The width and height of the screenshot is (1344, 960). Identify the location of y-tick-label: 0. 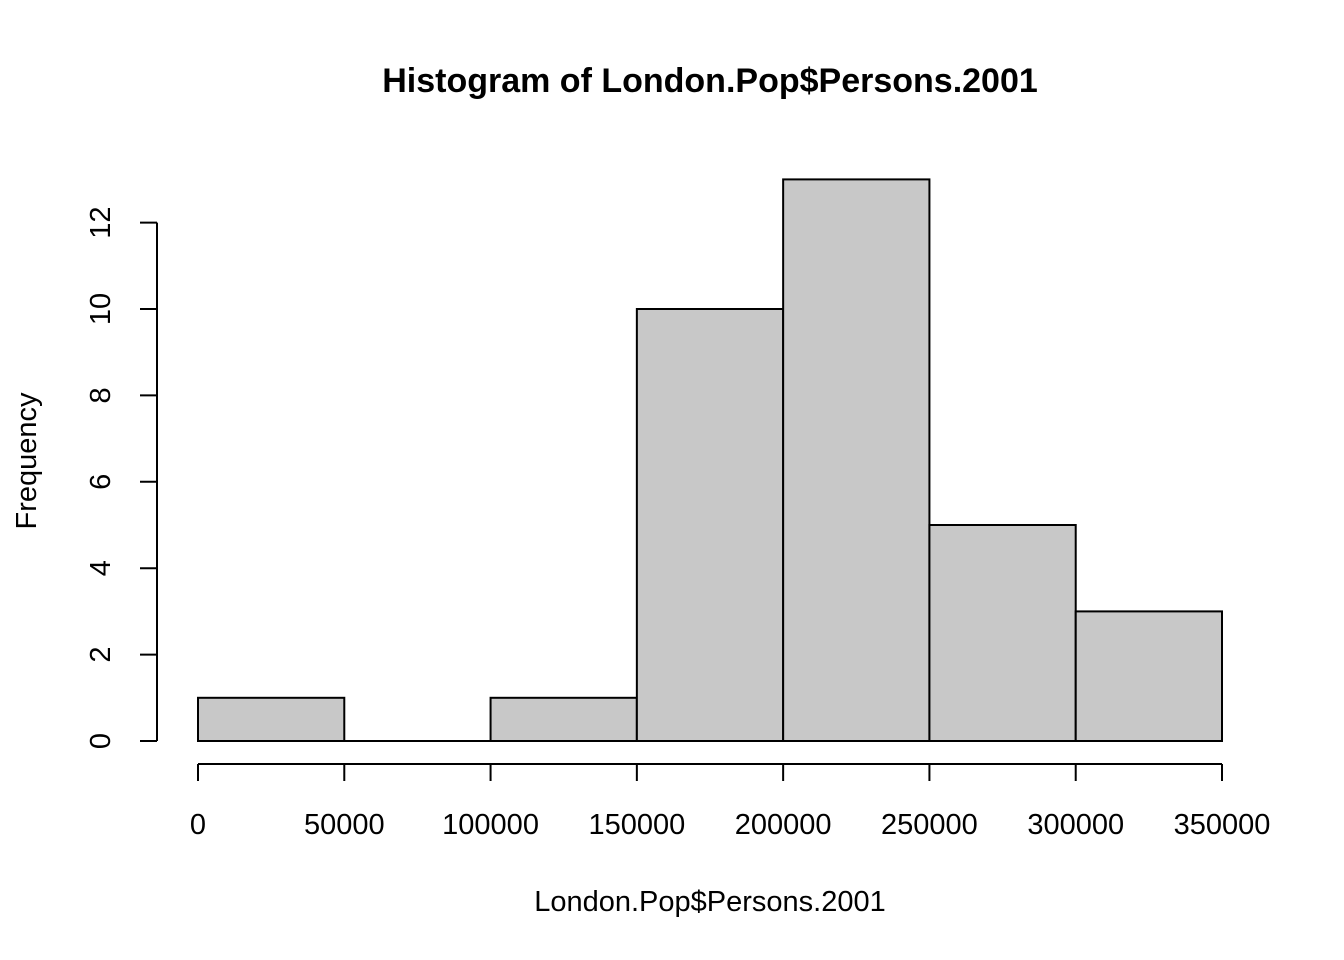
(101, 741).